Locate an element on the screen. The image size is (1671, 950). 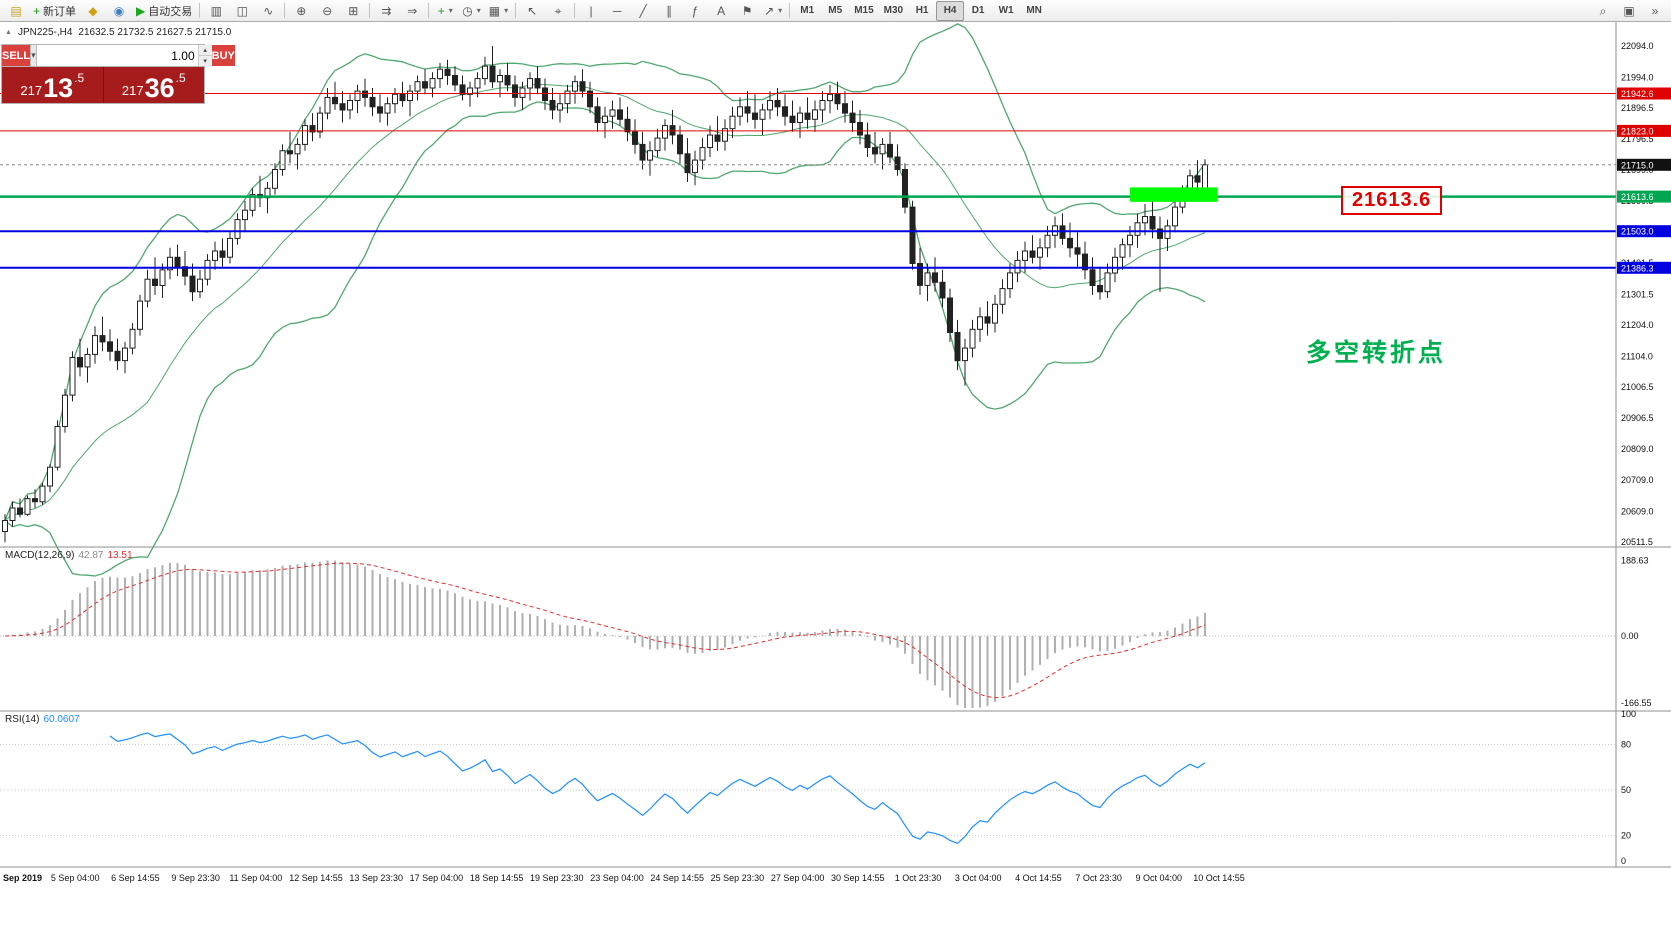
tile-windows-button: ⊞ is located at coordinates (353, 11).